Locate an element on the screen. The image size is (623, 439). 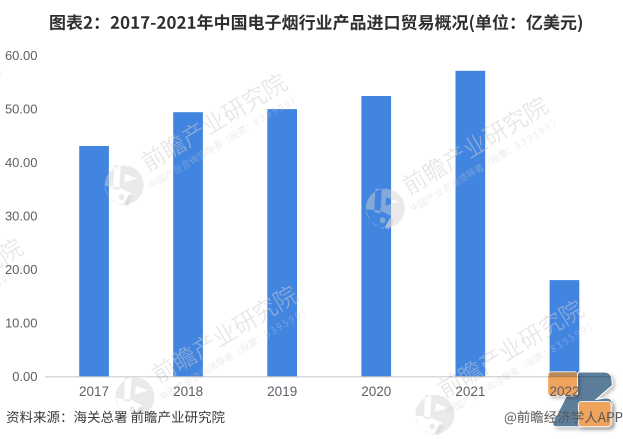
svg-text: 40.00 is located at coordinates (21, 162).